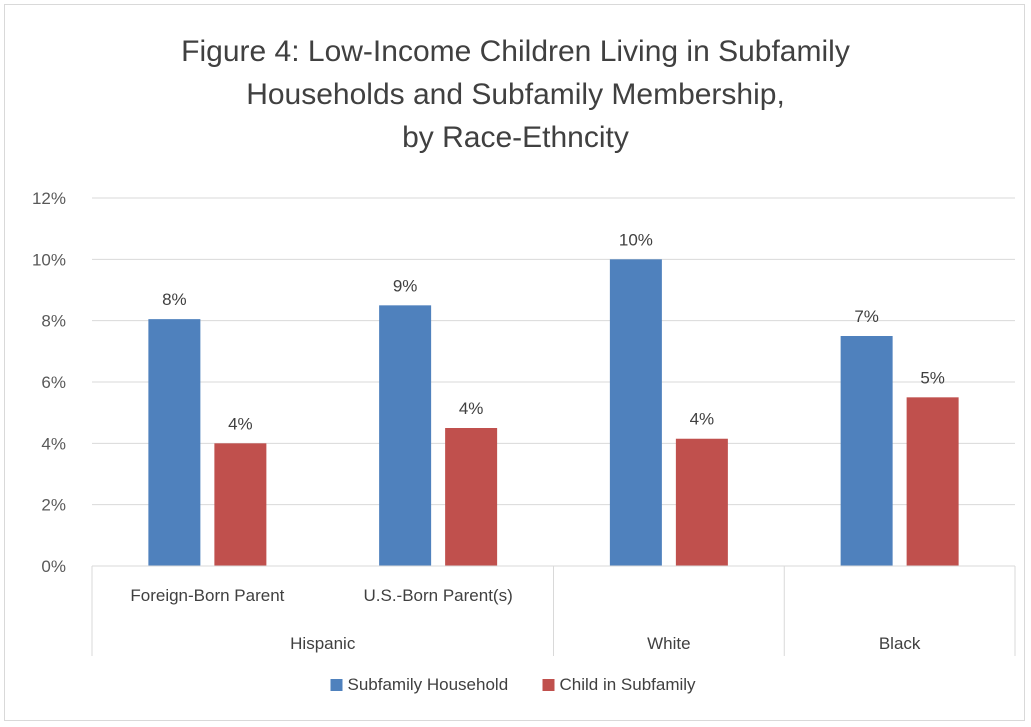  I want to click on y-tick-label: 6%, so click(53, 382).